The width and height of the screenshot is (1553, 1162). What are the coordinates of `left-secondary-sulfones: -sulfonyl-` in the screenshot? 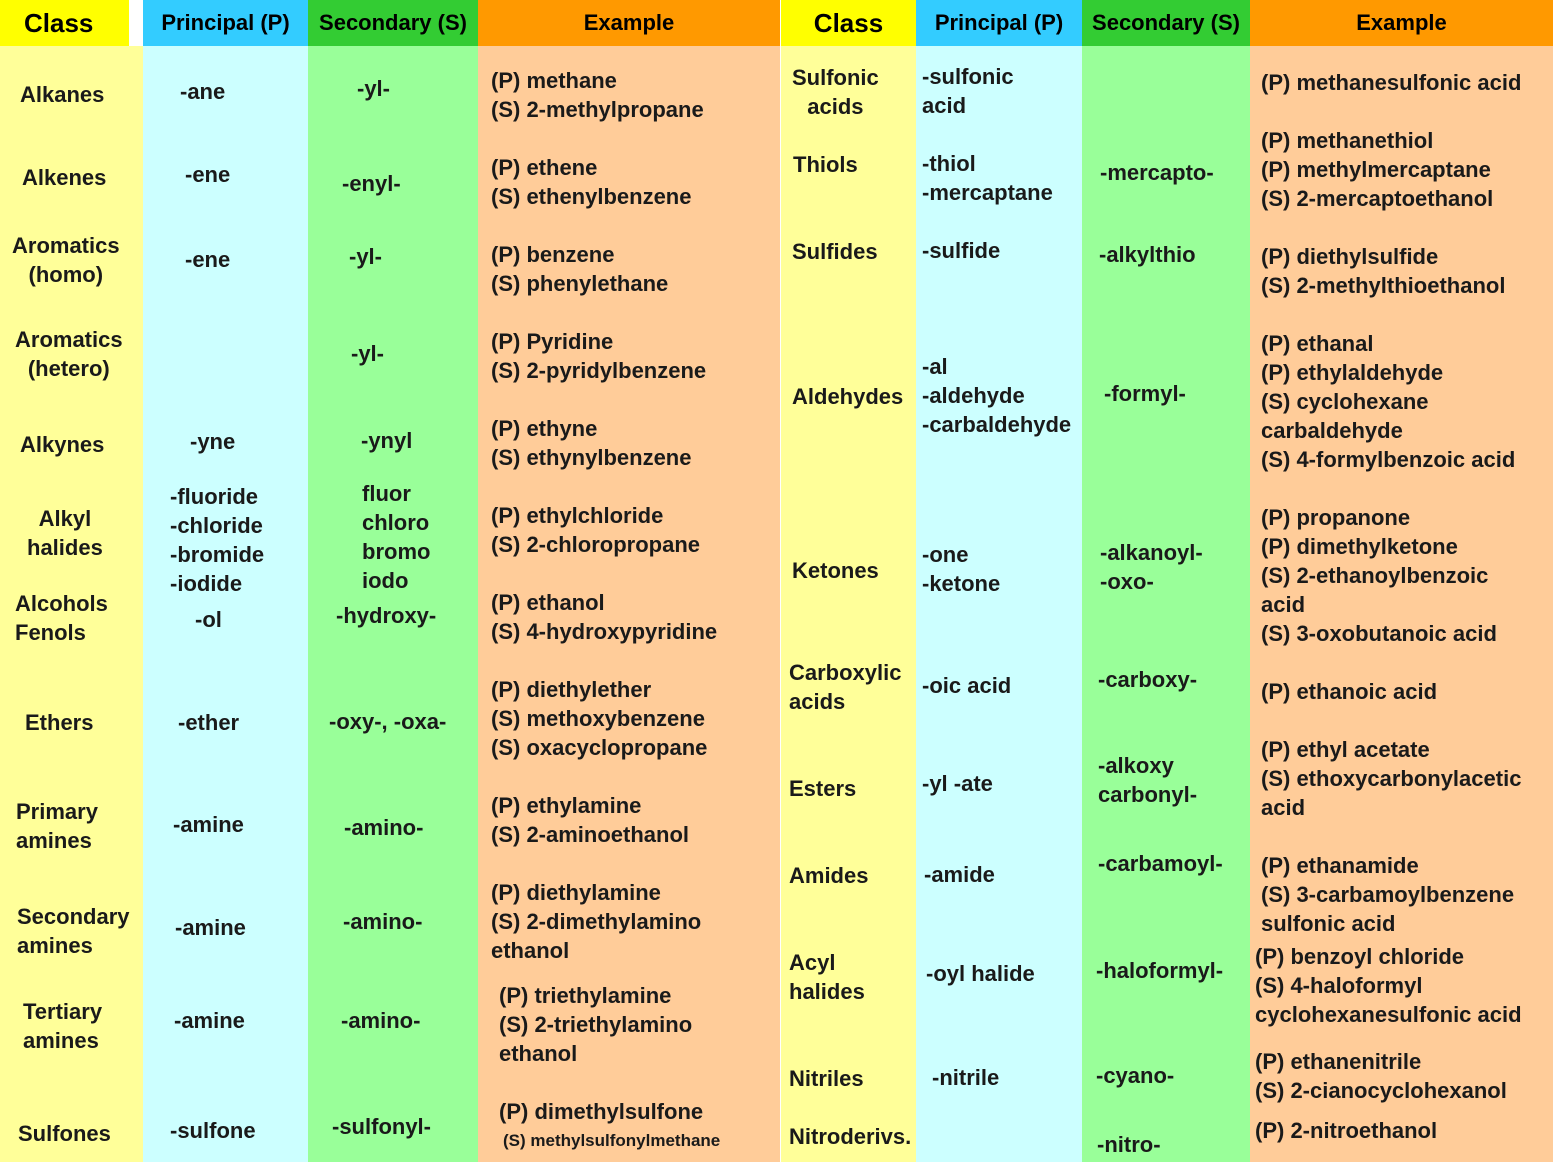 It's located at (381, 1126).